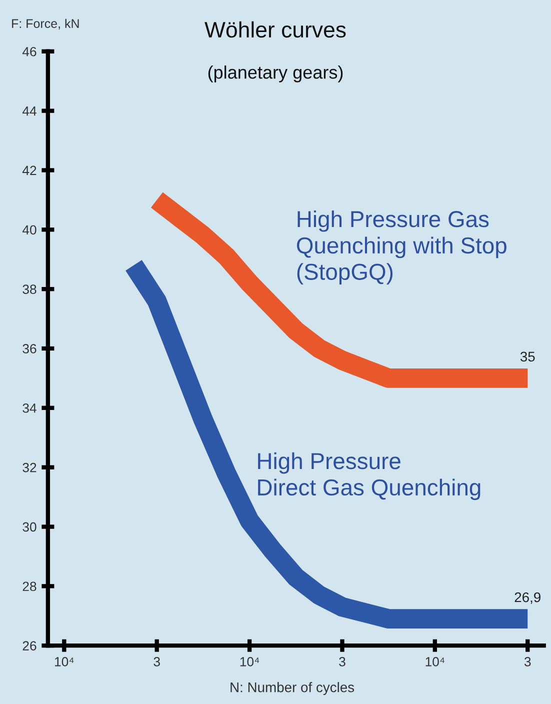 Image resolution: width=551 pixels, height=704 pixels. What do you see at coordinates (29, 408) in the screenshot?
I see `y-tick-label: 34` at bounding box center [29, 408].